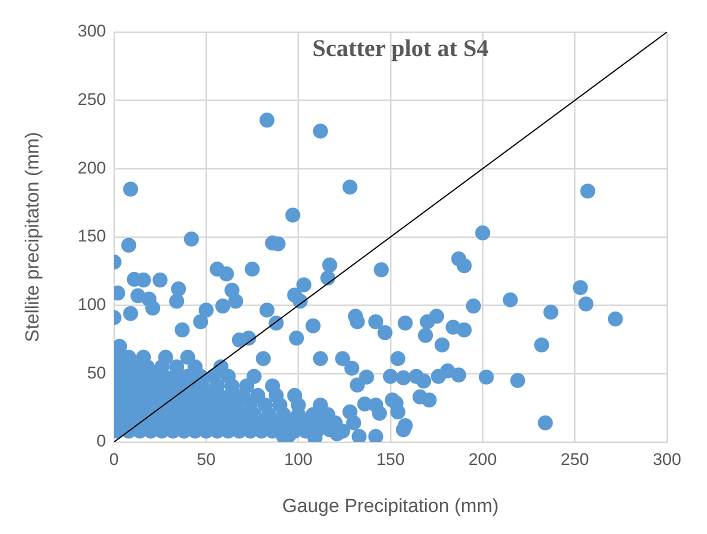  What do you see at coordinates (298, 459) in the screenshot?
I see `x-tick-label: 100` at bounding box center [298, 459].